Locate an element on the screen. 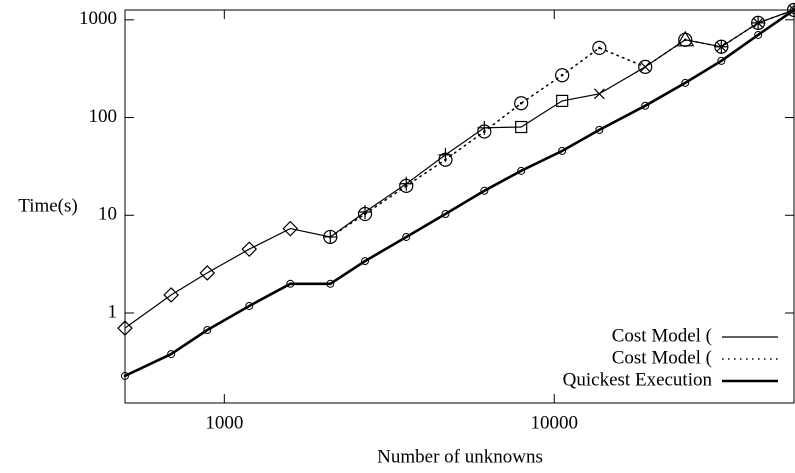  x-axis-label: Number of unknowns is located at coordinates (460, 456).